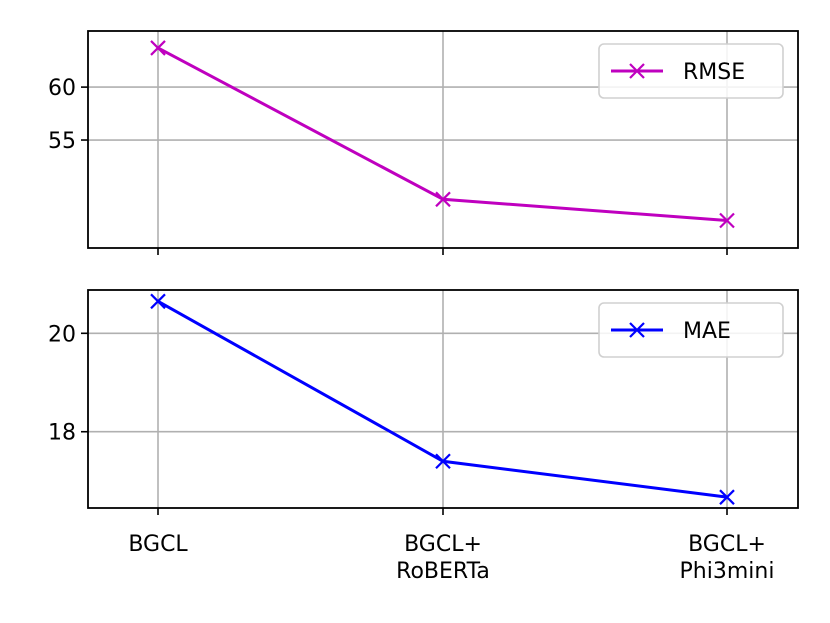  I want to click on x-tick-label: BGCL+ Phi3mini, so click(727, 558).